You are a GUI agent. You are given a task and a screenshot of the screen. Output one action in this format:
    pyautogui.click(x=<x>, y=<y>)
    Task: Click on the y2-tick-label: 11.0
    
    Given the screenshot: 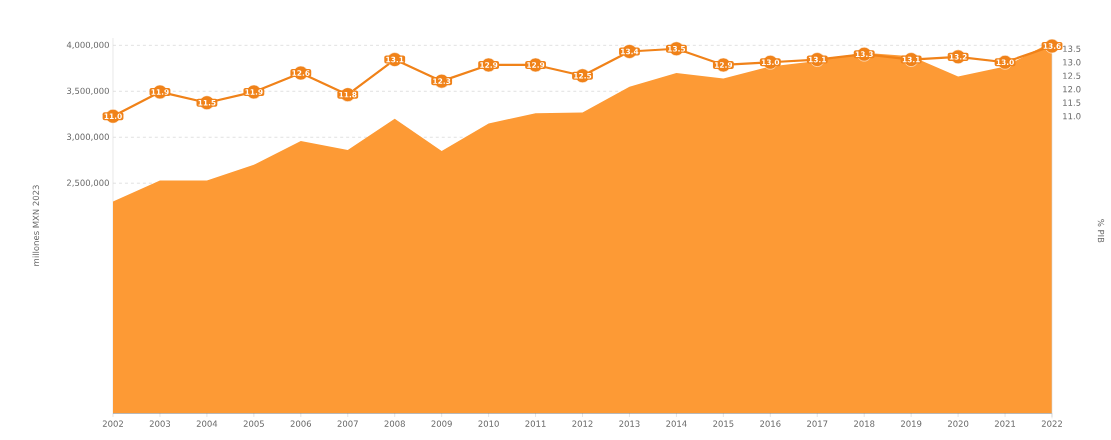 What is the action you would take?
    pyautogui.click(x=1072, y=116)
    